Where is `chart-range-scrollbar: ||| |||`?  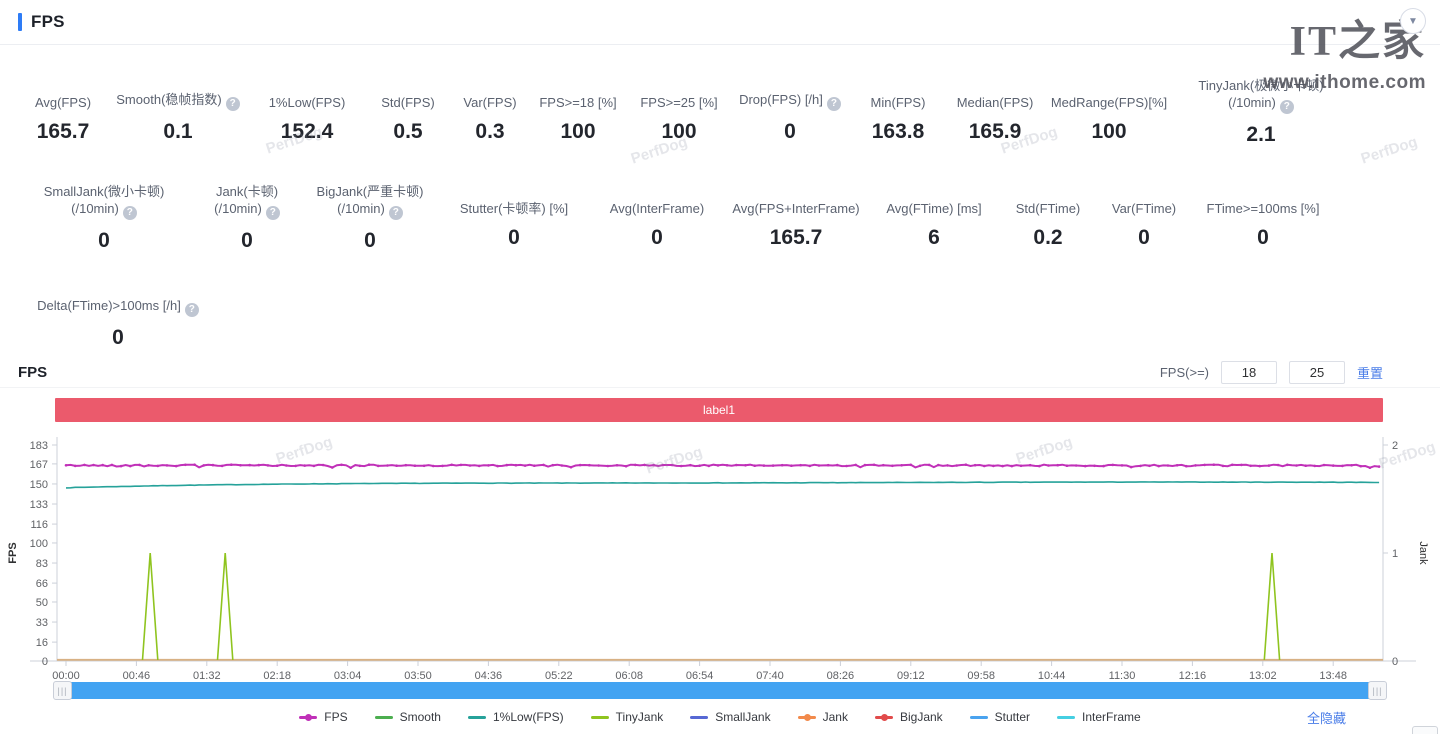 chart-range-scrollbar: ||| ||| is located at coordinates (720, 690).